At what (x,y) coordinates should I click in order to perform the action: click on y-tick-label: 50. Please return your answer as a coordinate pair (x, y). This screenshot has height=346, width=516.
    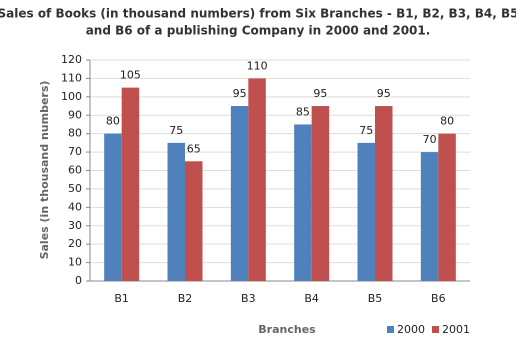
    Looking at the image, I should click on (75, 188).